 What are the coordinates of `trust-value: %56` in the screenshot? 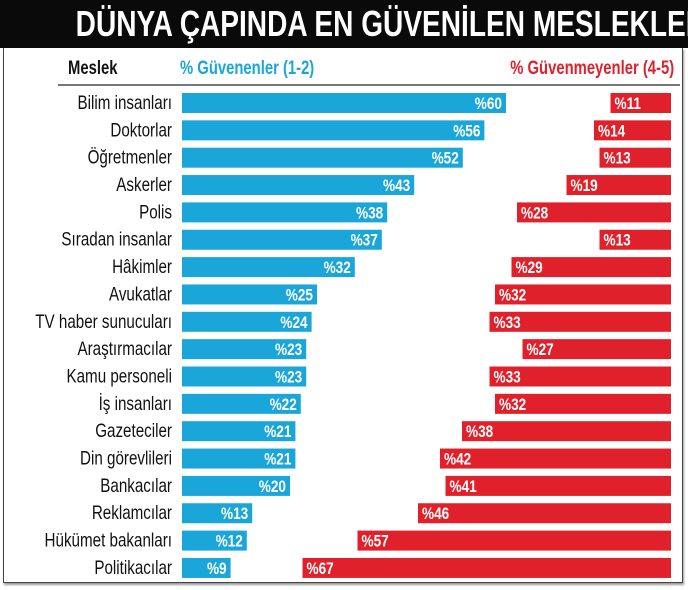 It's located at (466, 131).